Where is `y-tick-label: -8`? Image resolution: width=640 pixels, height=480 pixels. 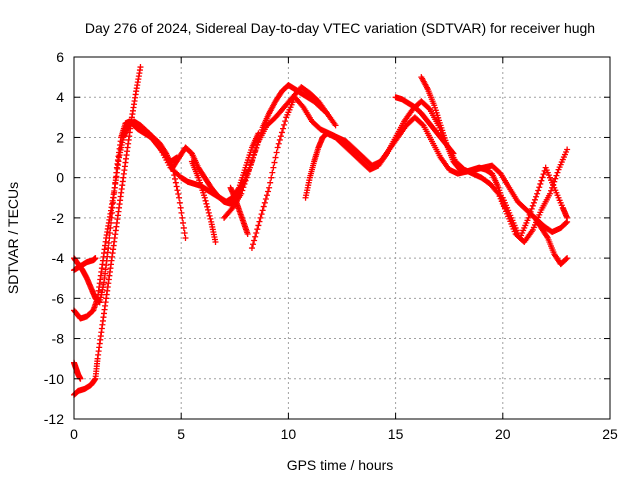 y-tick-label: -8 is located at coordinates (58, 339).